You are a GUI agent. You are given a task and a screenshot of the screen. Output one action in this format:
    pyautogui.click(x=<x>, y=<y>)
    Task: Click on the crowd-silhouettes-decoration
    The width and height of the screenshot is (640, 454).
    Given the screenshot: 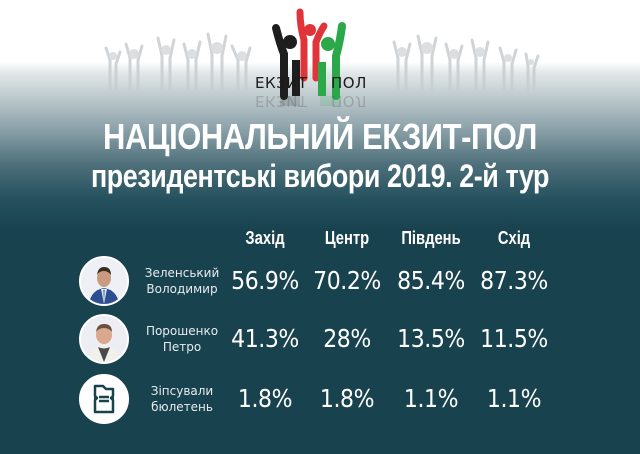 What is the action you would take?
    pyautogui.click(x=322, y=61)
    